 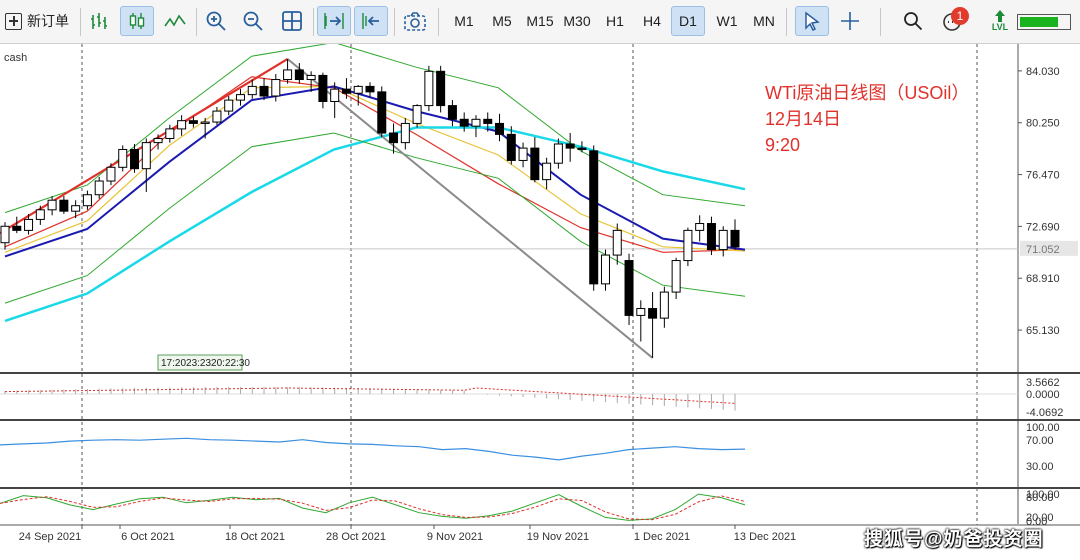 What do you see at coordinates (1043, 331) in the screenshot?
I see `price-axis-label: 65.130` at bounding box center [1043, 331].